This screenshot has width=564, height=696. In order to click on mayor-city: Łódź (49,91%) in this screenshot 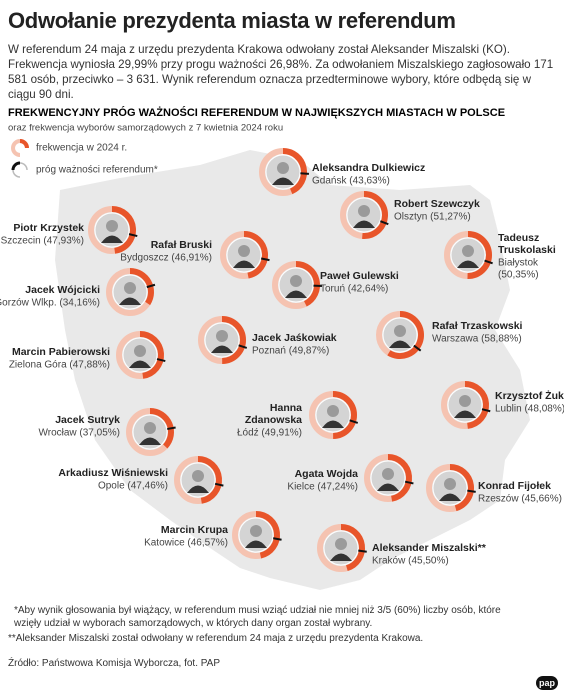, I will do `click(269, 433)`.